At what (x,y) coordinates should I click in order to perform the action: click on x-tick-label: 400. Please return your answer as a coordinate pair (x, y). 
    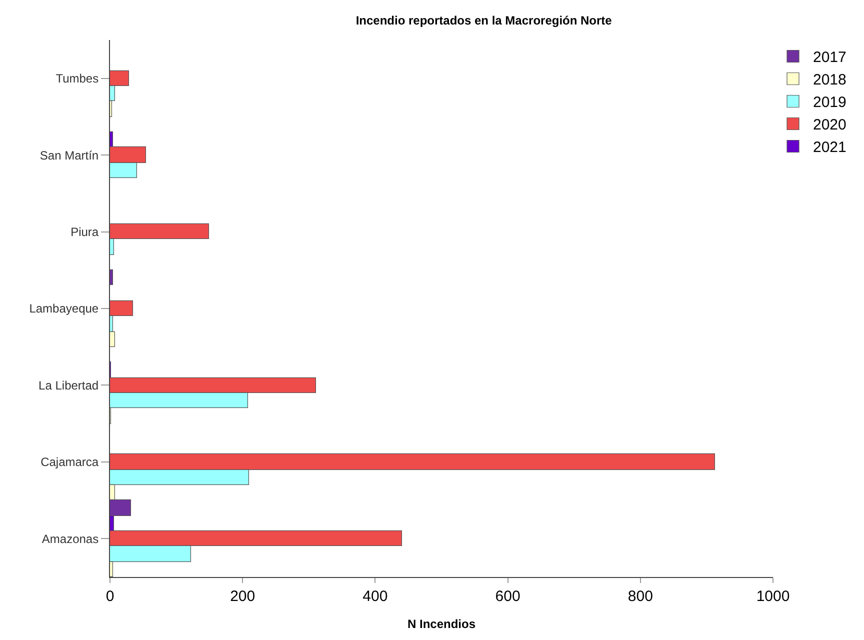
    Looking at the image, I should click on (375, 596).